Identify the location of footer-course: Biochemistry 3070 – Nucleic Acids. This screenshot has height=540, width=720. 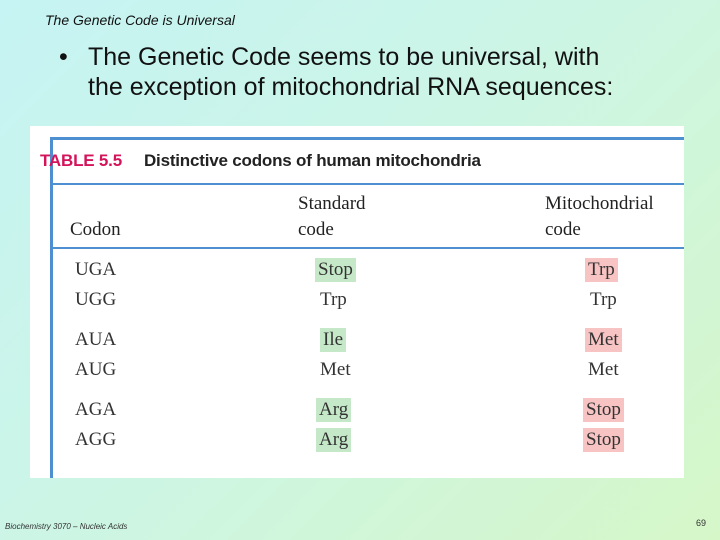
(66, 526).